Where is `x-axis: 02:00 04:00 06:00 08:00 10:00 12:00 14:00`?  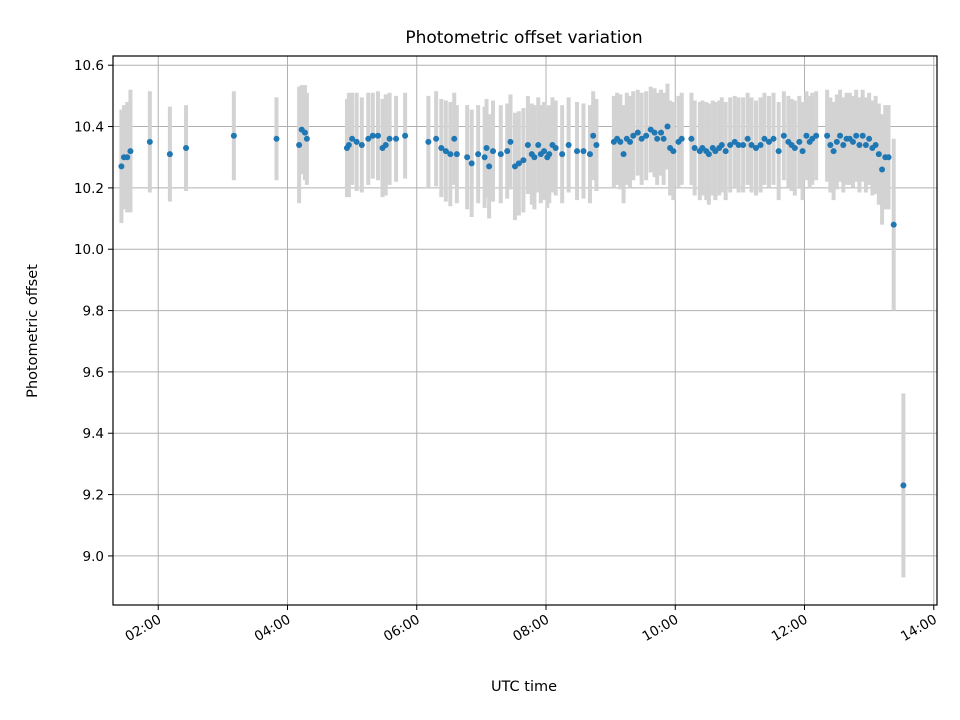
x-axis: 02:00 04:00 06:00 08:00 10:00 12:00 14:00 is located at coordinates (531, 625).